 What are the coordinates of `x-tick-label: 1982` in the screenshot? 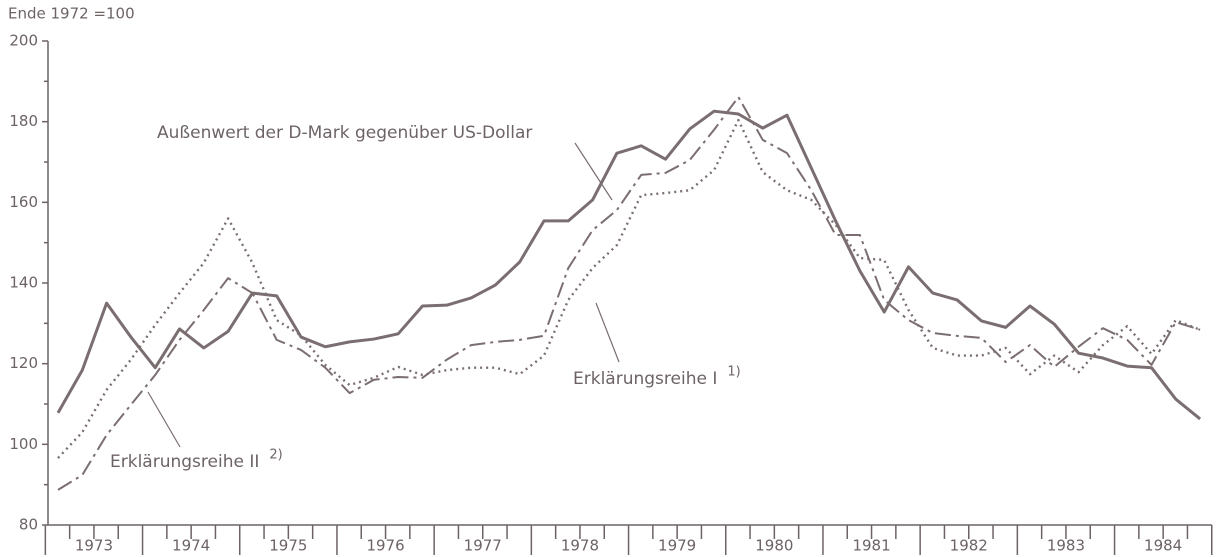 It's located at (969, 546).